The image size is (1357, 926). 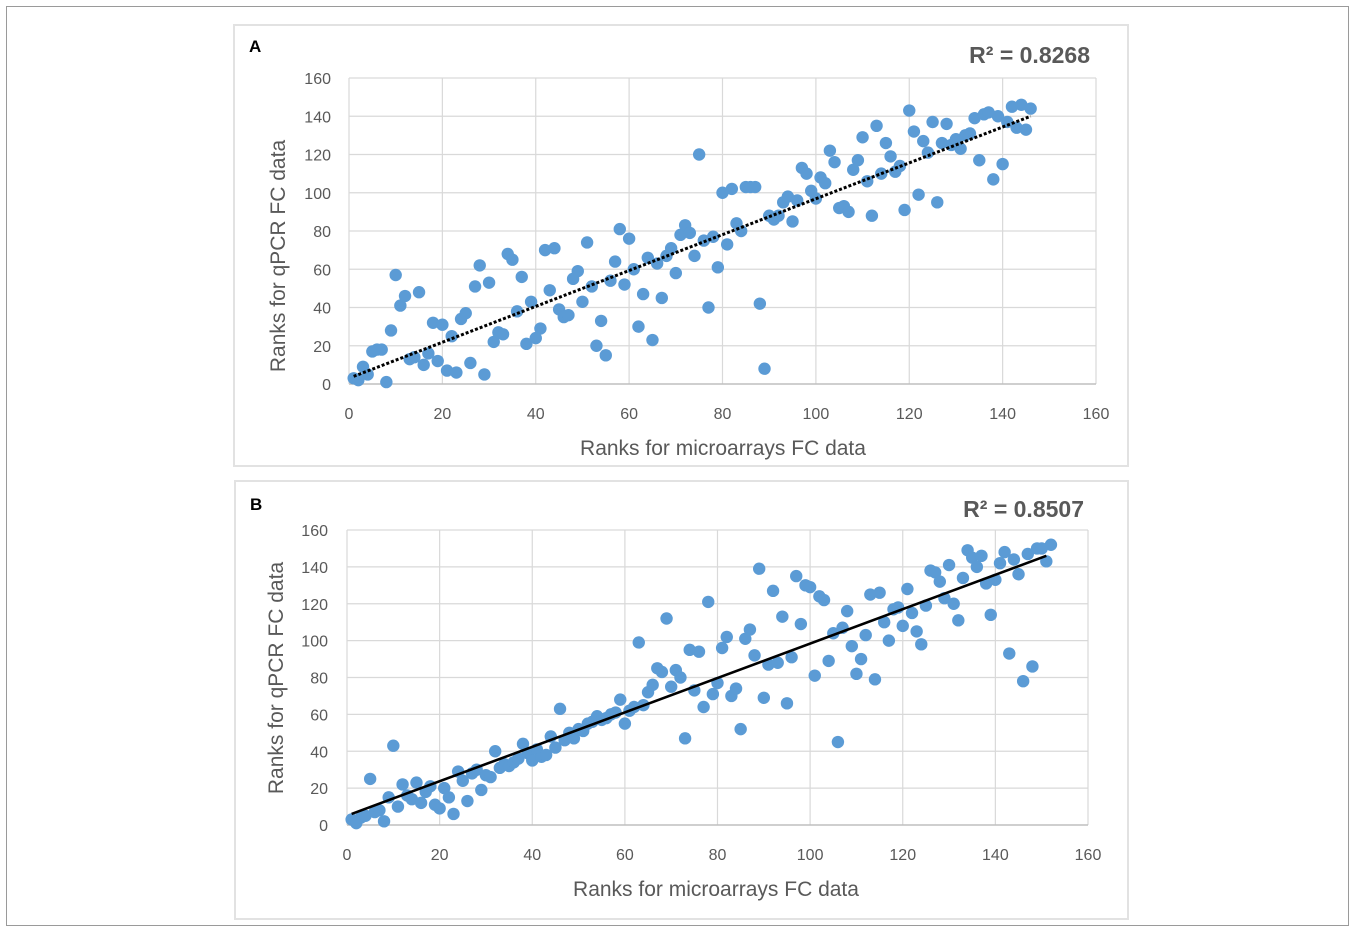 What do you see at coordinates (322, 232) in the screenshot?
I see `y-tick-label: 80` at bounding box center [322, 232].